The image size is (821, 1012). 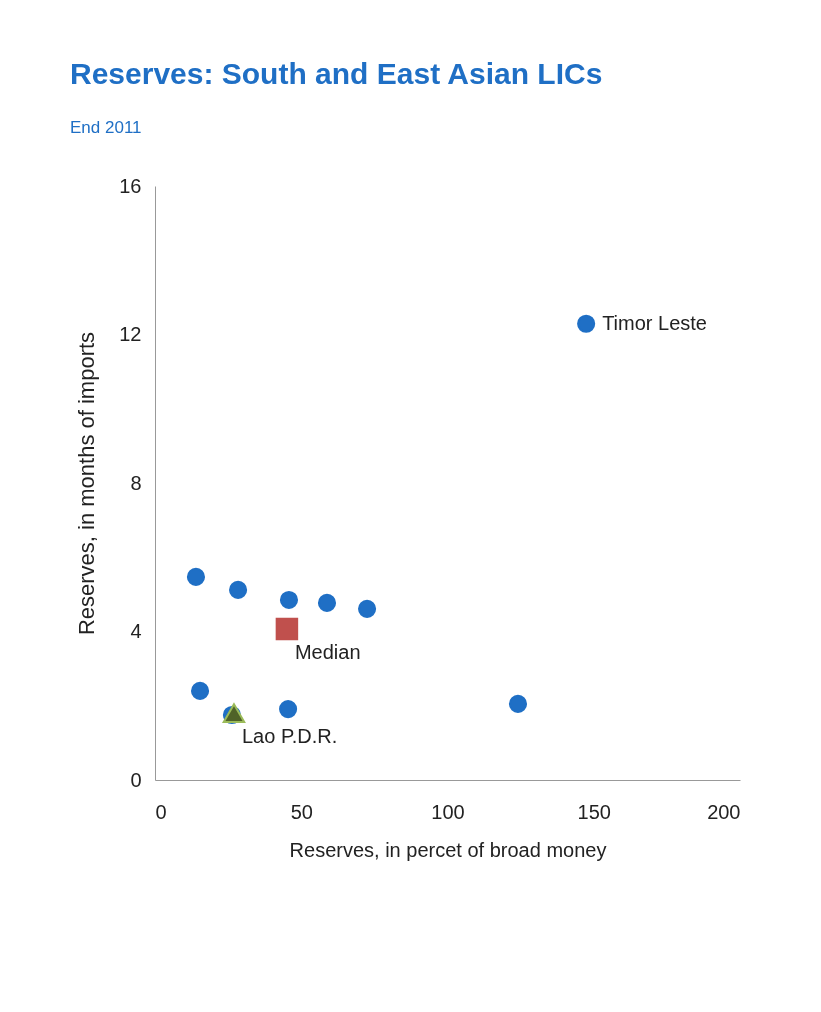 I want to click on y-tick-label: 4, so click(x=136, y=631).